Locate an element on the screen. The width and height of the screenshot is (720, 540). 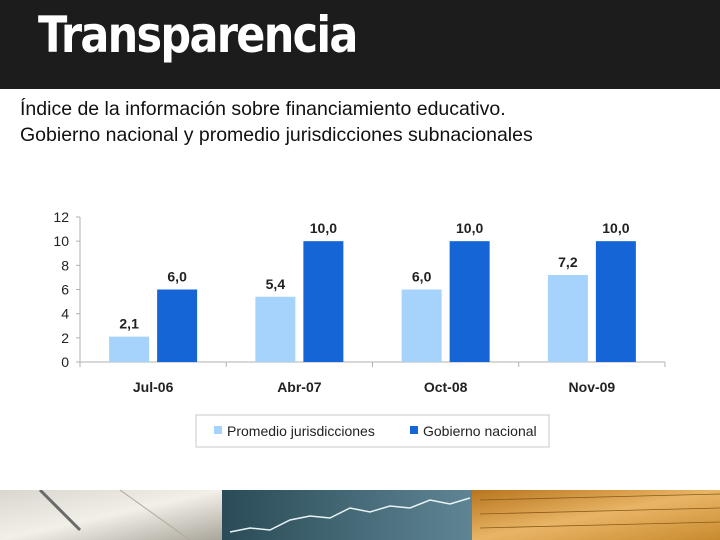
y-tick-label: 0 is located at coordinates (65, 362).